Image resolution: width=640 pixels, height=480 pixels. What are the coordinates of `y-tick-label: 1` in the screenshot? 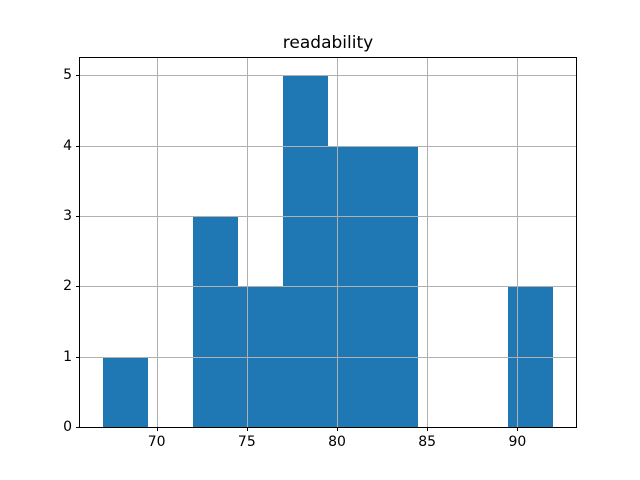 It's located at (67, 356).